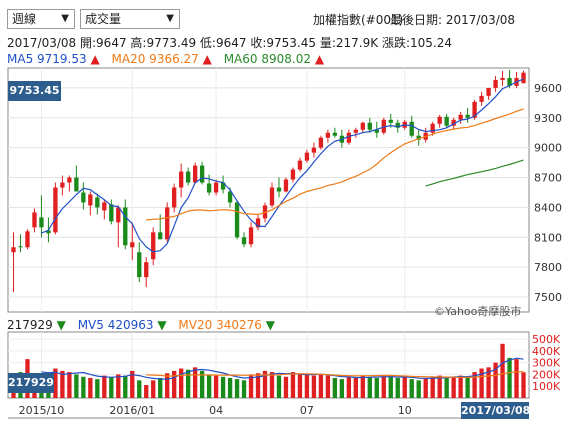  Describe the element at coordinates (267, 59) in the screenshot. I see `ma60-label: MA60 8908.02` at that location.